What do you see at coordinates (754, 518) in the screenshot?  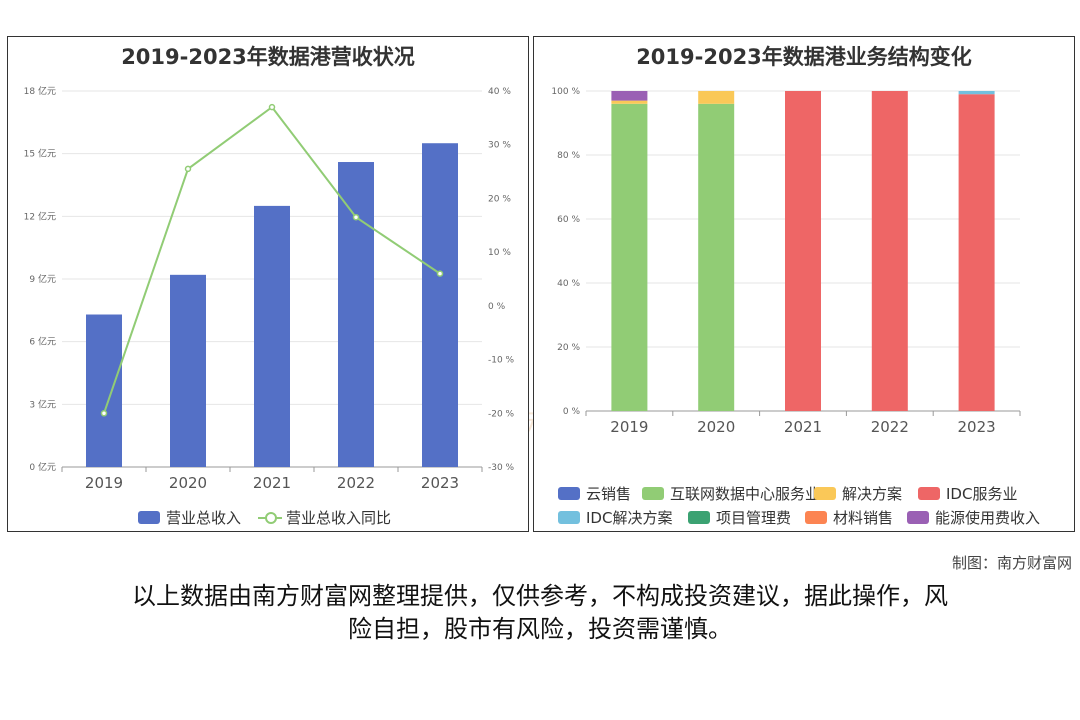 I see `legend-label: 项目管理费` at bounding box center [754, 518].